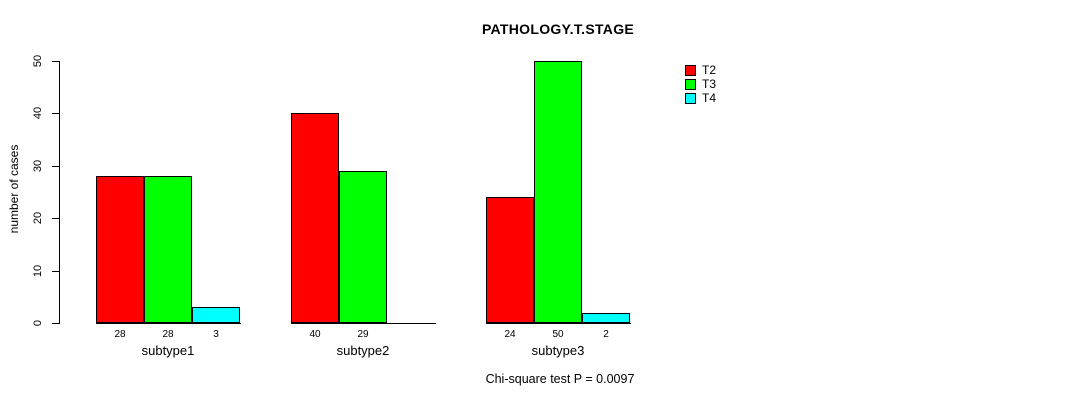  What do you see at coordinates (560, 379) in the screenshot?
I see `chi-square-annotation: Chi-square test P = 0.0097` at bounding box center [560, 379].